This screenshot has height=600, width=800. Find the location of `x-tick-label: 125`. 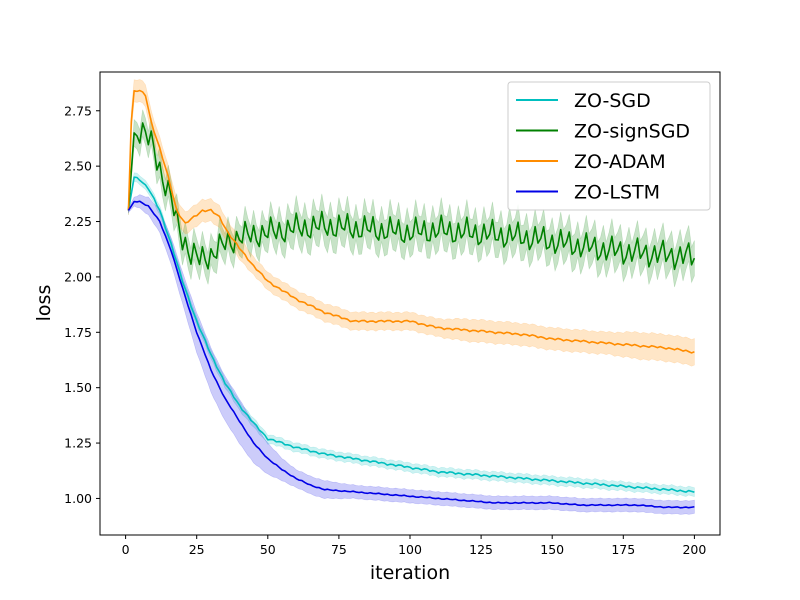

x-tick-label: 125 is located at coordinates (481, 549).